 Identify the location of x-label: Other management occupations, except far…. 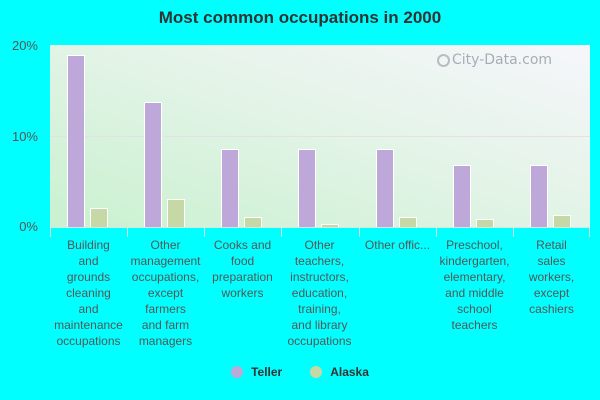
(165, 293).